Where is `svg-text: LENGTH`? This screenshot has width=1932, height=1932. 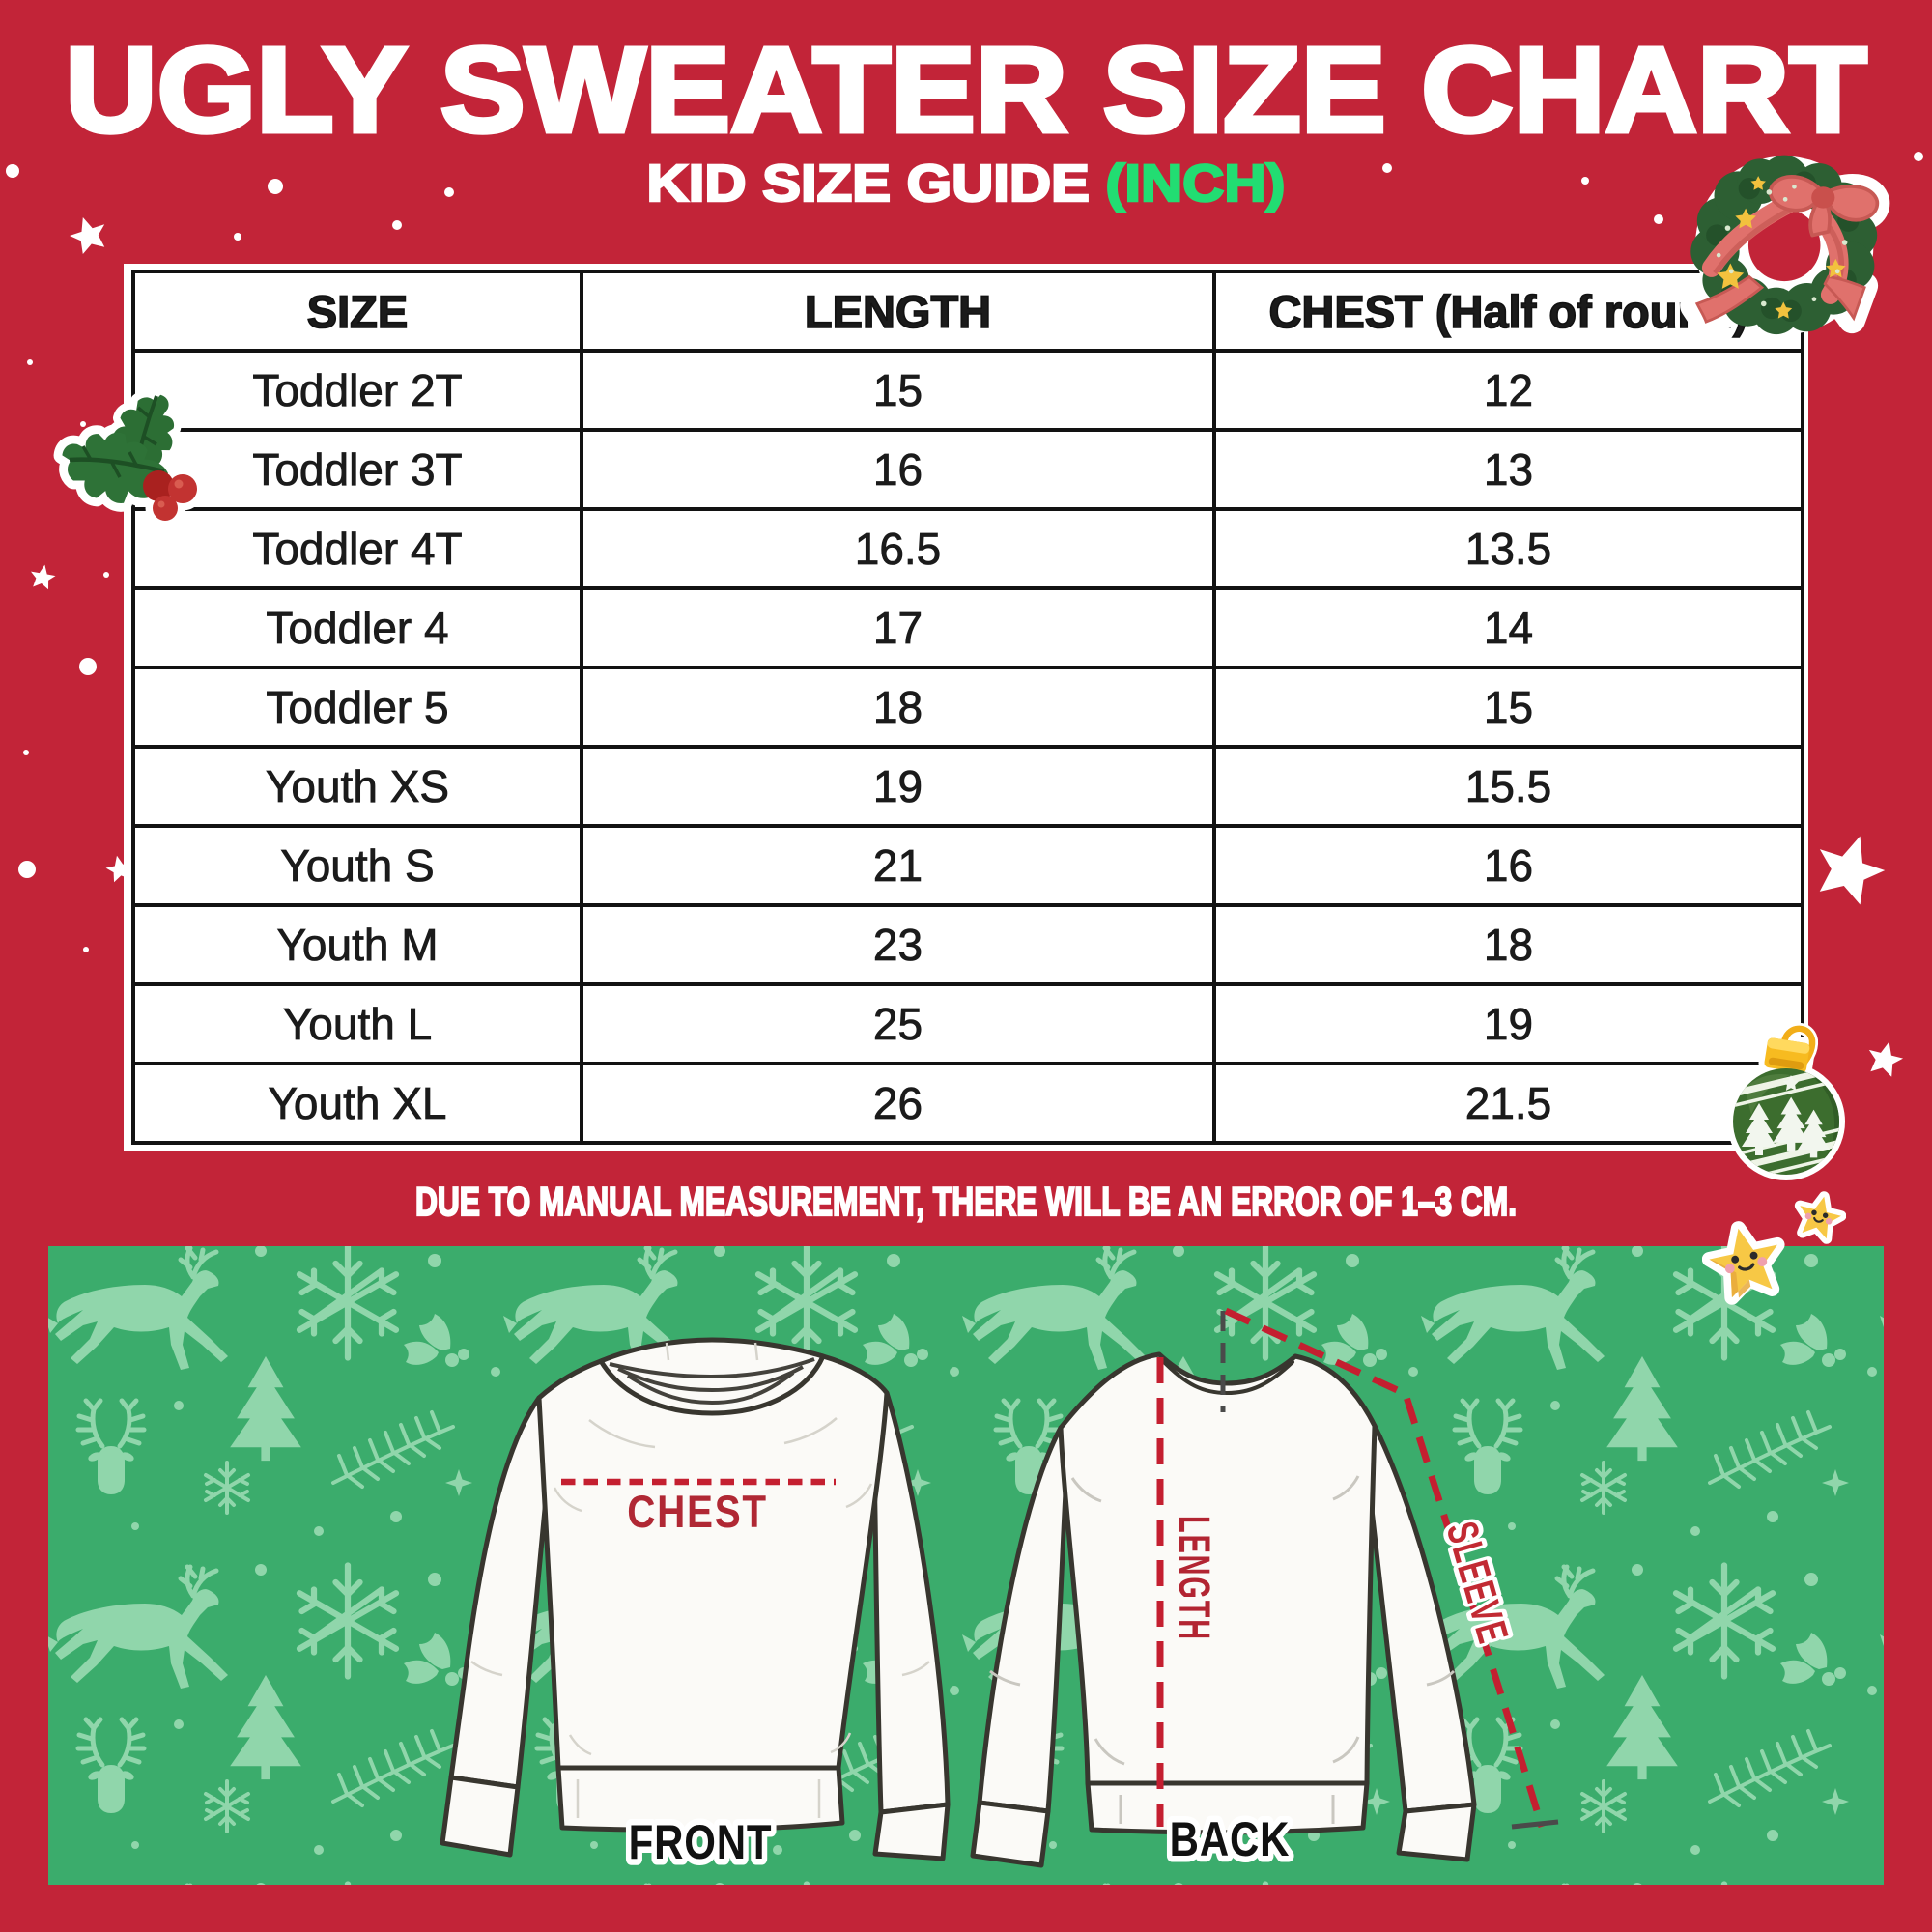 svg-text: LENGTH is located at coordinates (1193, 1578).